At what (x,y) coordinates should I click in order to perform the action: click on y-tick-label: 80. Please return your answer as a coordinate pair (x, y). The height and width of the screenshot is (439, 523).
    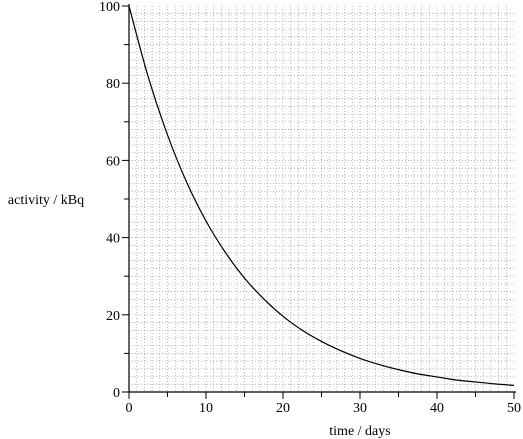
    Looking at the image, I should click on (113, 84).